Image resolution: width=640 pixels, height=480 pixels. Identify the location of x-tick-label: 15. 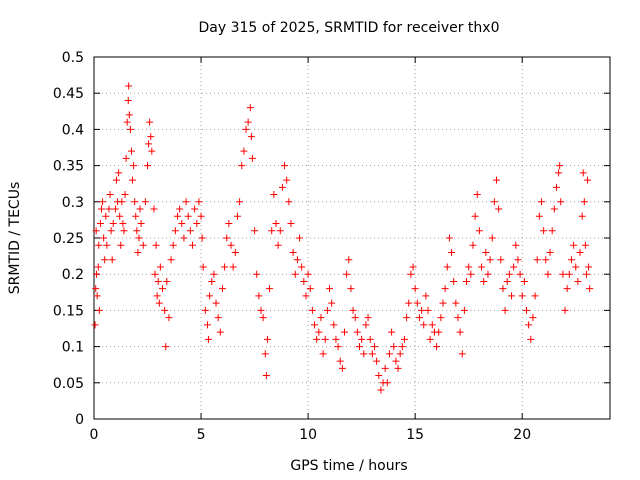
(415, 435).